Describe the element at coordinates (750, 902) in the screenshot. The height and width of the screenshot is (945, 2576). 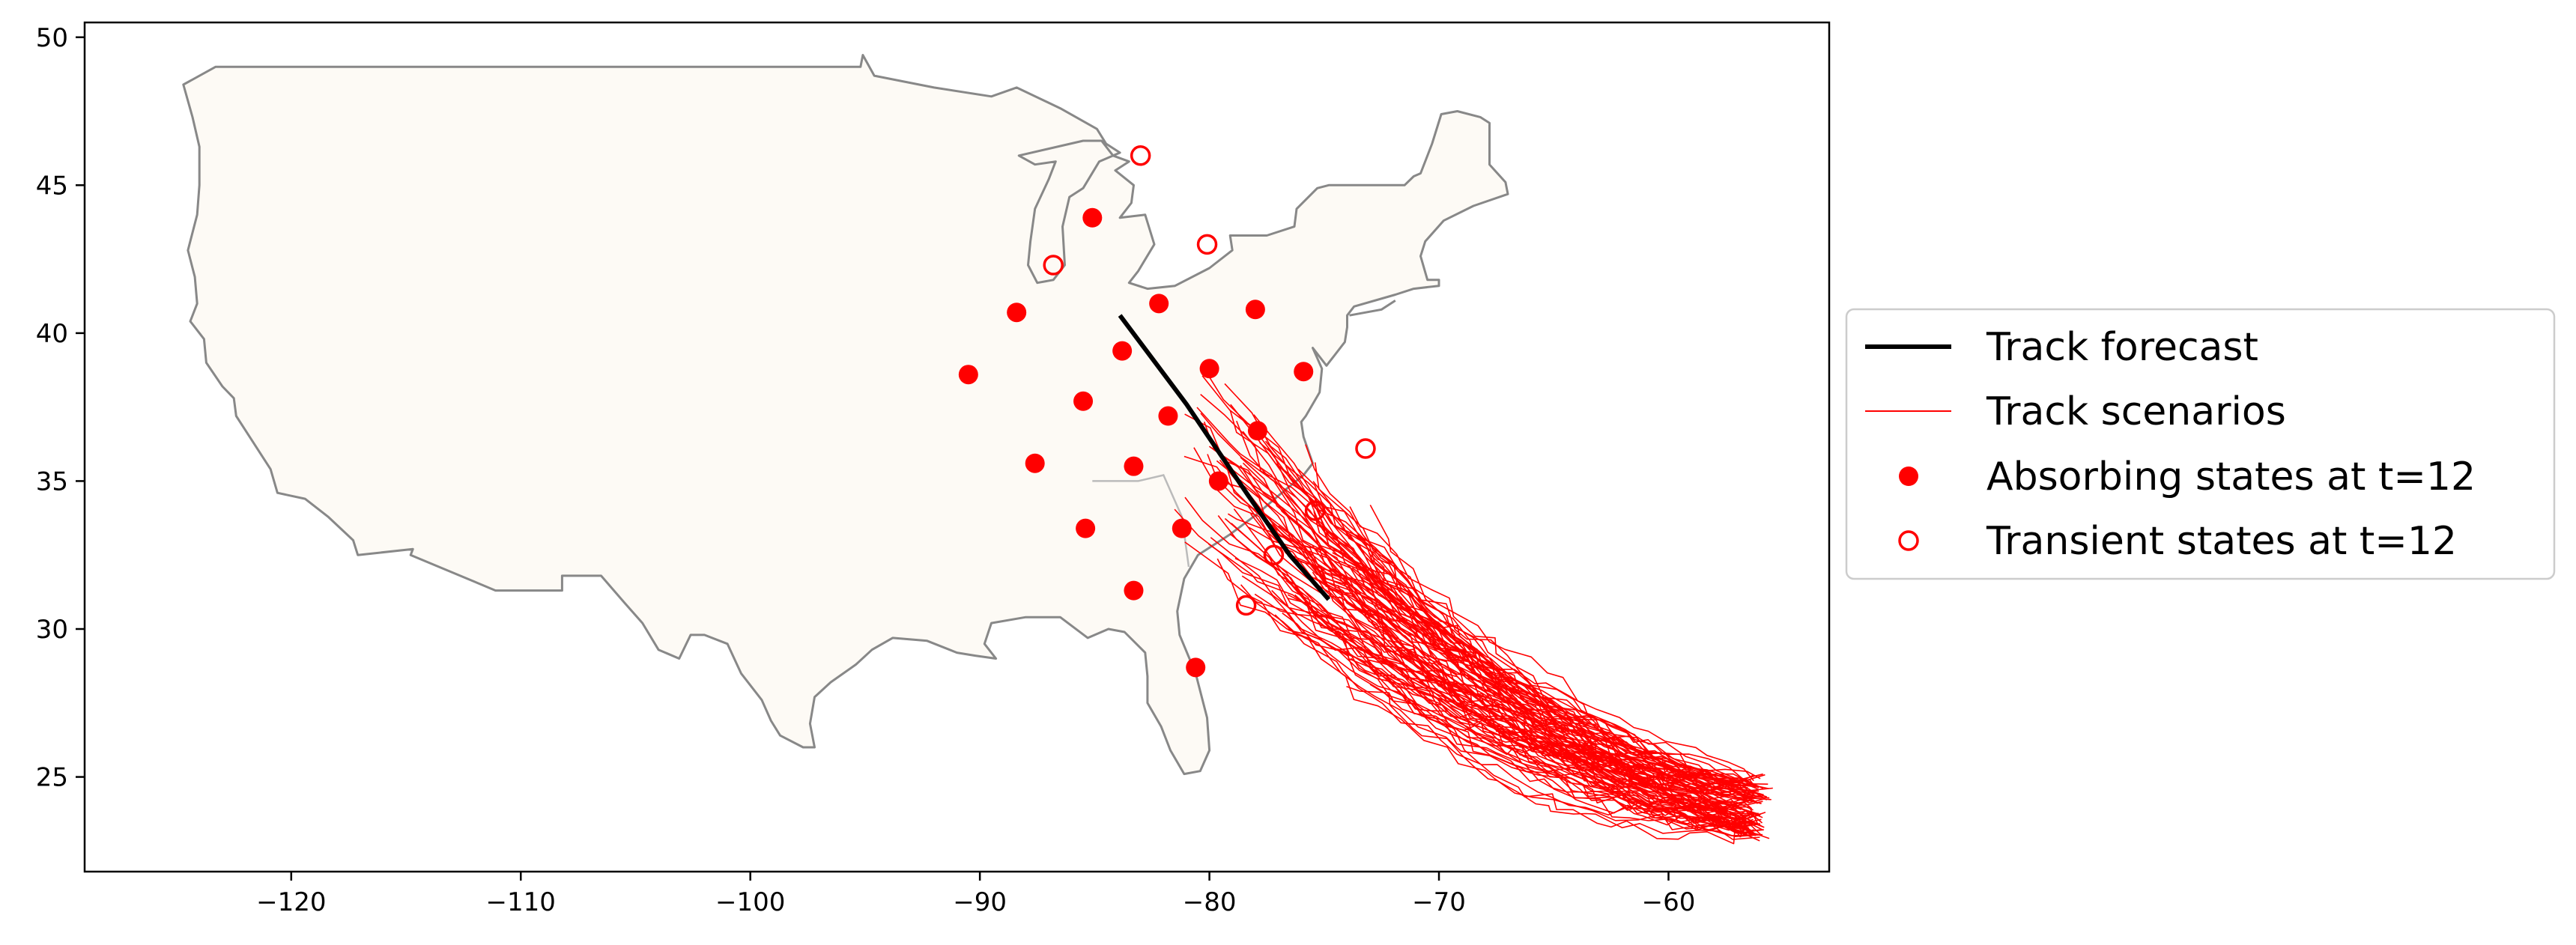
I see `x-tick-label: −100` at that location.